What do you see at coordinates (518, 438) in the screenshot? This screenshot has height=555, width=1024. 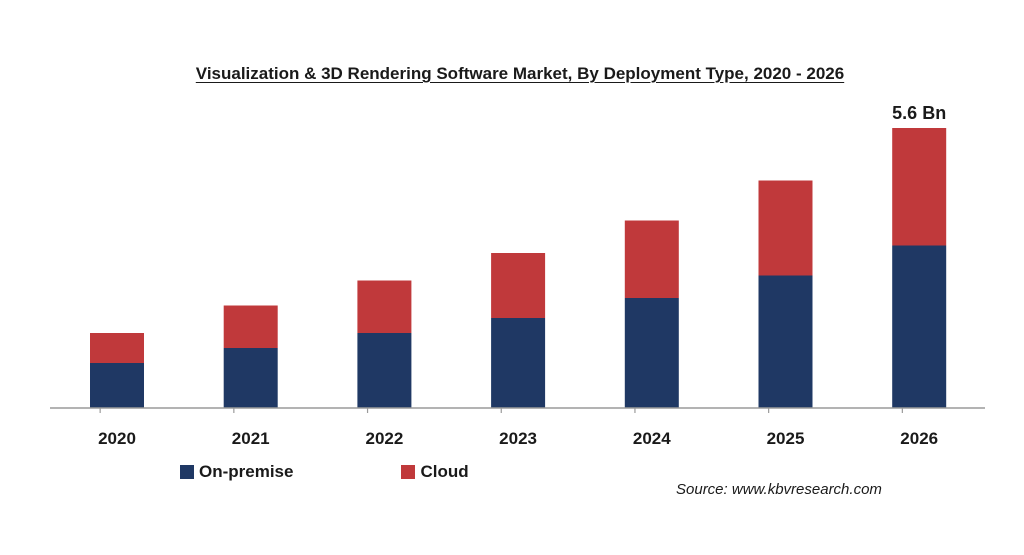 I see `x-tick-label-2023: 2023` at bounding box center [518, 438].